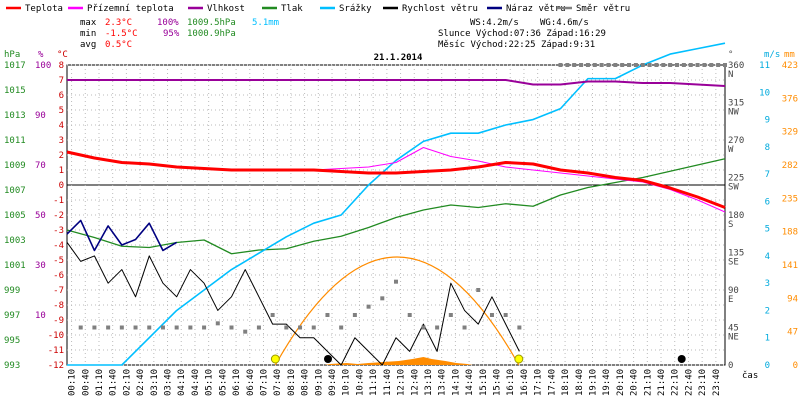 Image resolution: width=800 pixels, height=400 pixels. Describe the element at coordinates (118, 45) in the screenshot. I see `stat-avg-temp: 0.5°C` at that location.